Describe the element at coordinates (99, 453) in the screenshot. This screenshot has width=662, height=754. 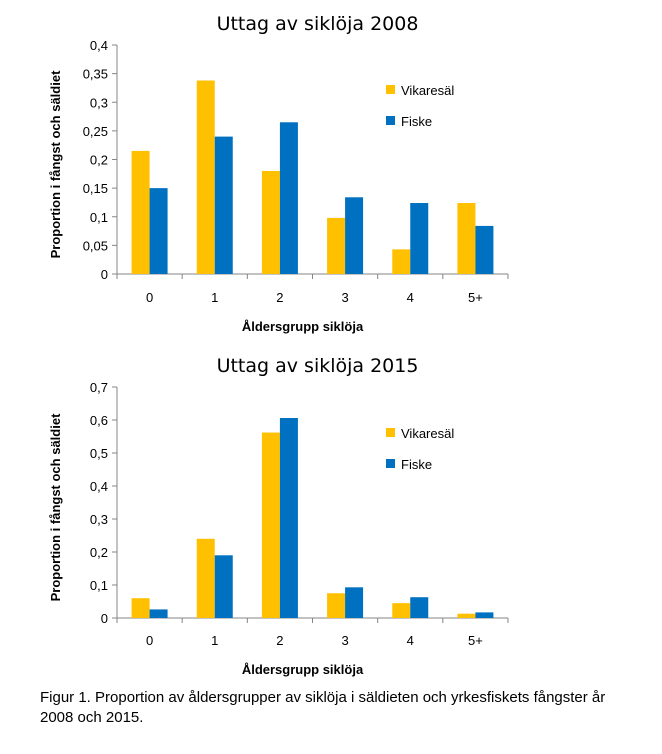
I see `y-tick-label: 0,5` at that location.